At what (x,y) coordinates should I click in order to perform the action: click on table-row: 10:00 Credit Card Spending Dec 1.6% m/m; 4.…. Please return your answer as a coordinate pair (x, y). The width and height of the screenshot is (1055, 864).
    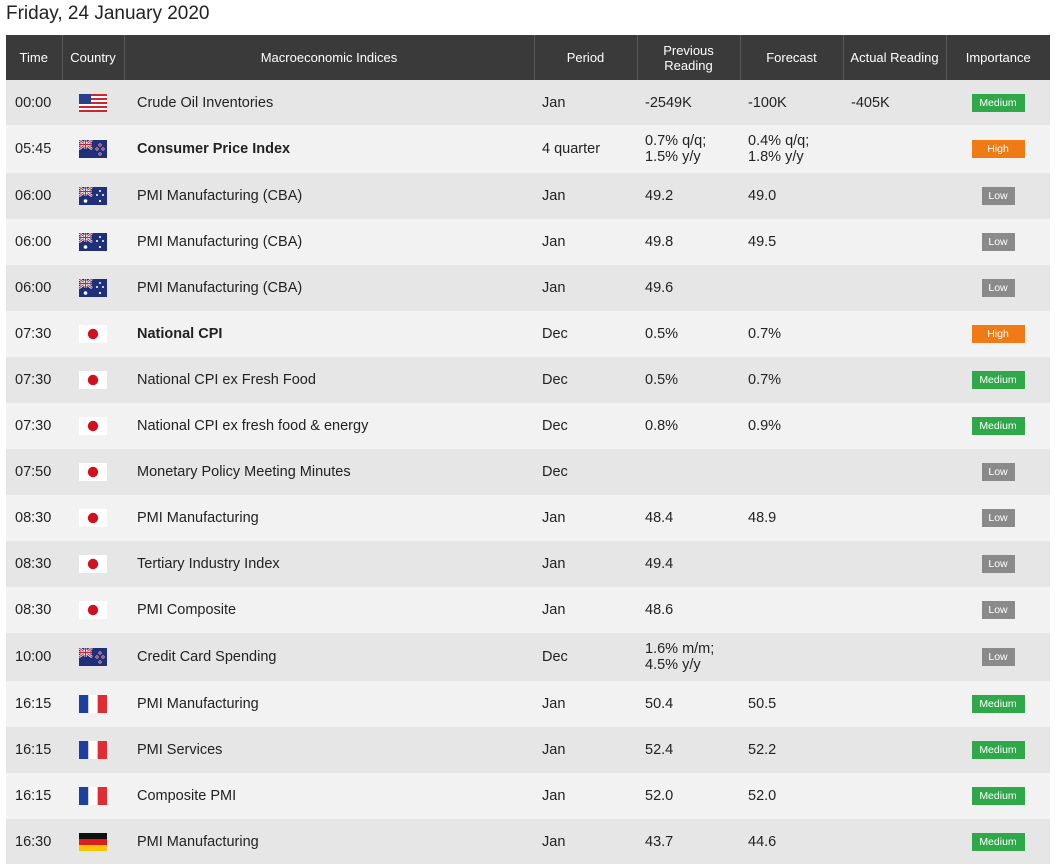
    Looking at the image, I should click on (528, 657).